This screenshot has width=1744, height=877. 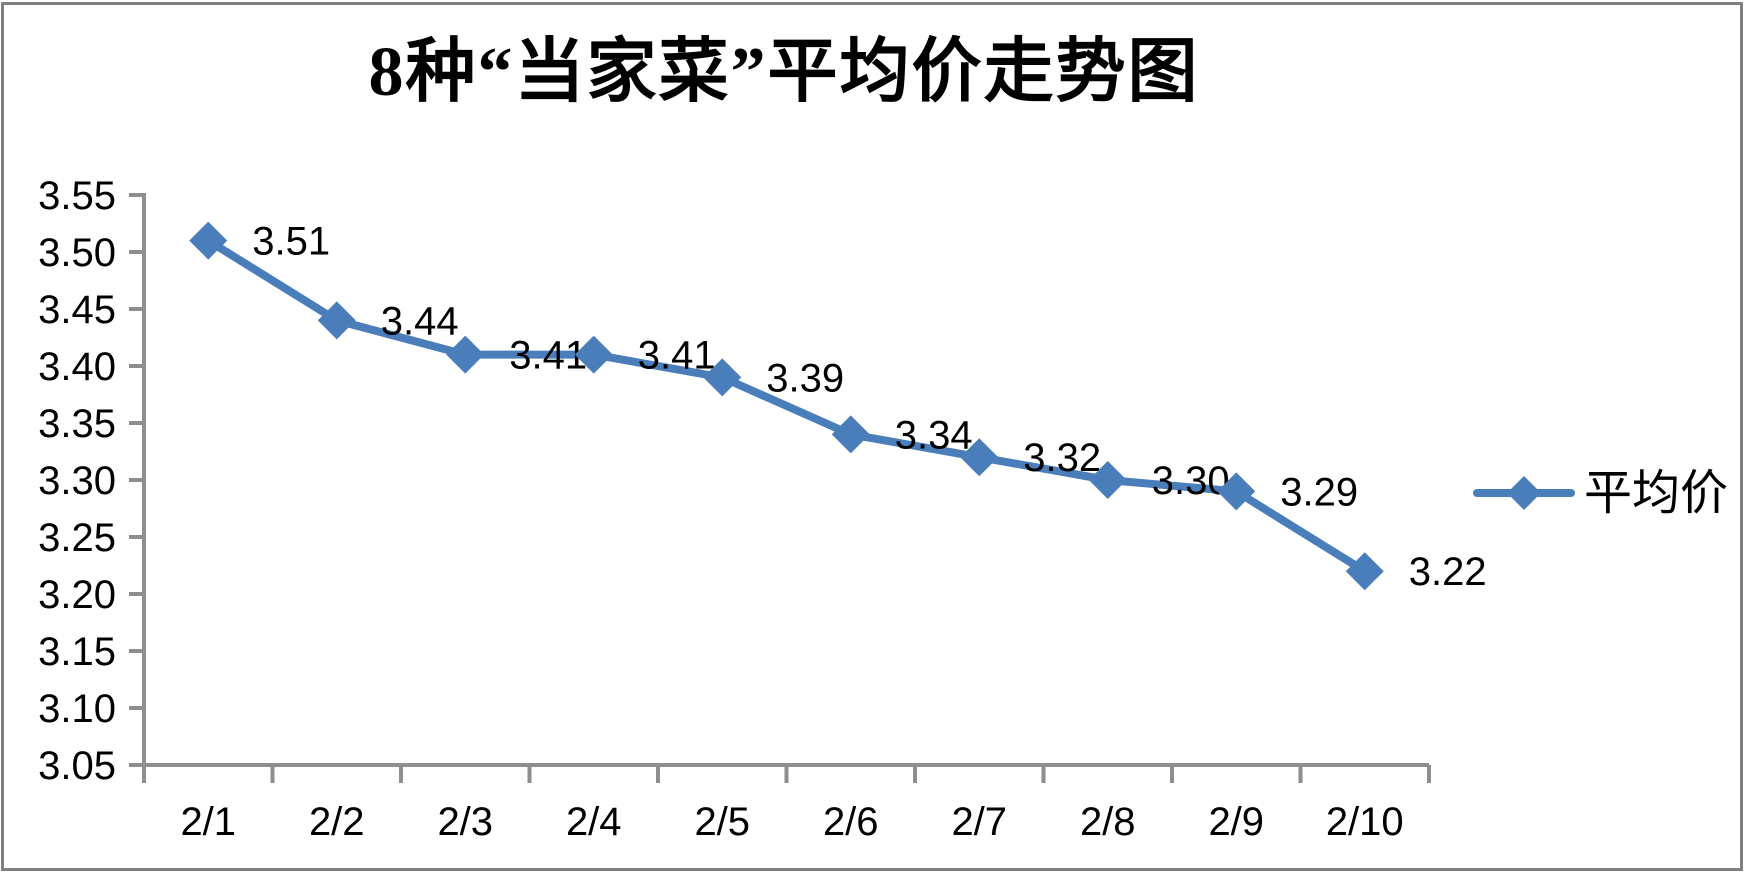 I want to click on data-point-value-label: 3.30, so click(x=1191, y=481).